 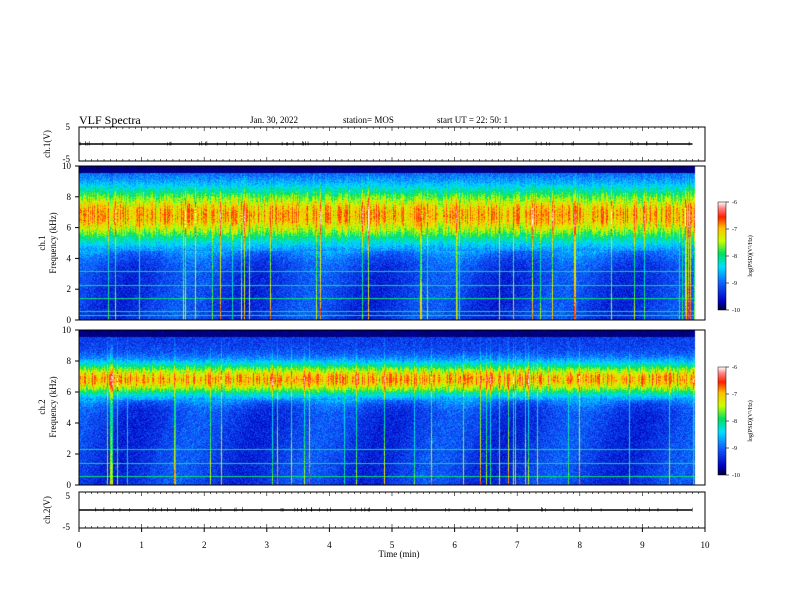 I want to click on ch2-colorbar-ticks: -6 -7 -8 -9 -10, so click(x=733, y=422).